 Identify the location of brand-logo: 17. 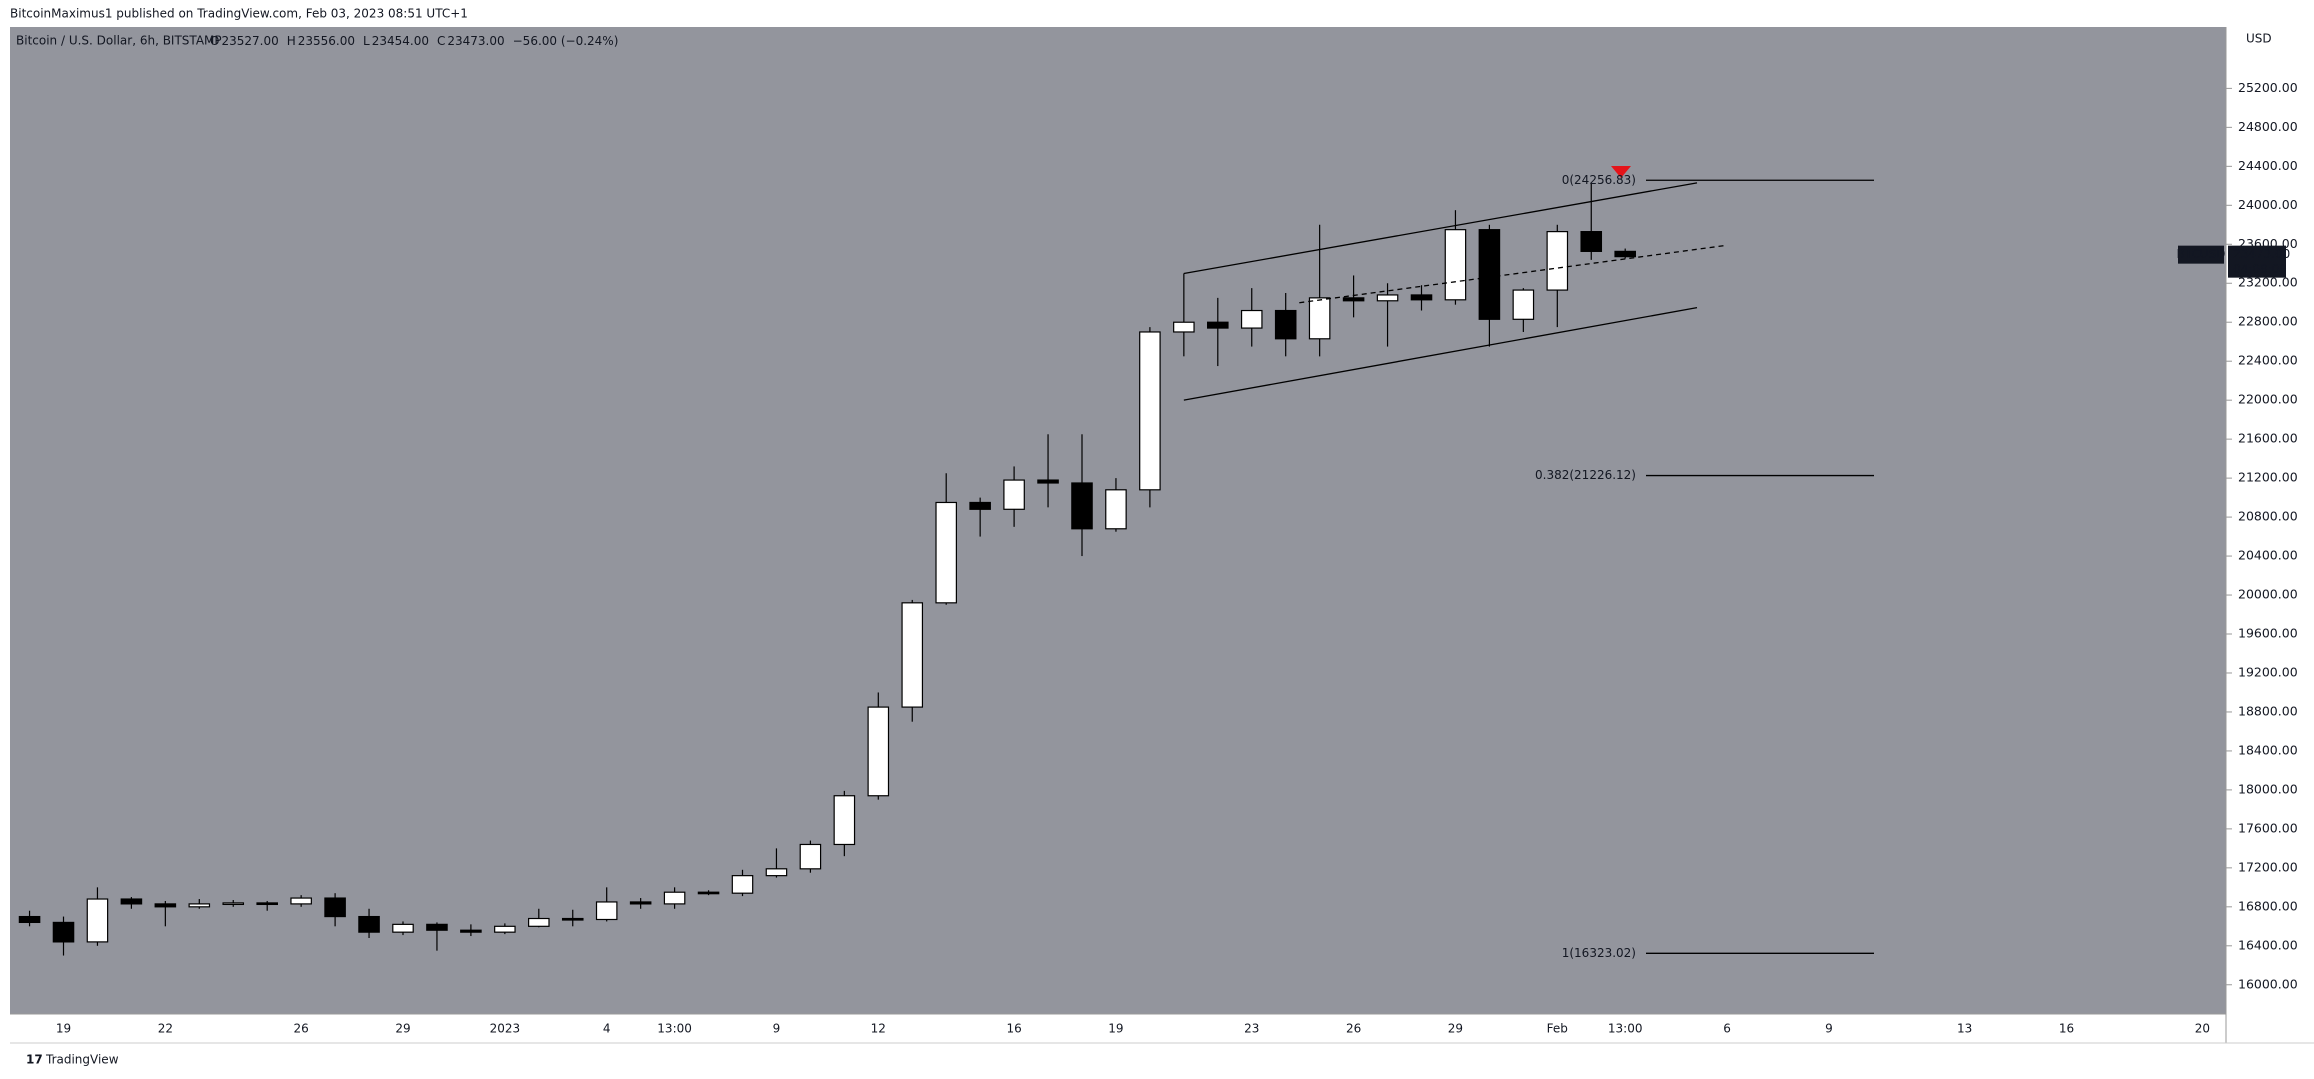
(34, 1060).